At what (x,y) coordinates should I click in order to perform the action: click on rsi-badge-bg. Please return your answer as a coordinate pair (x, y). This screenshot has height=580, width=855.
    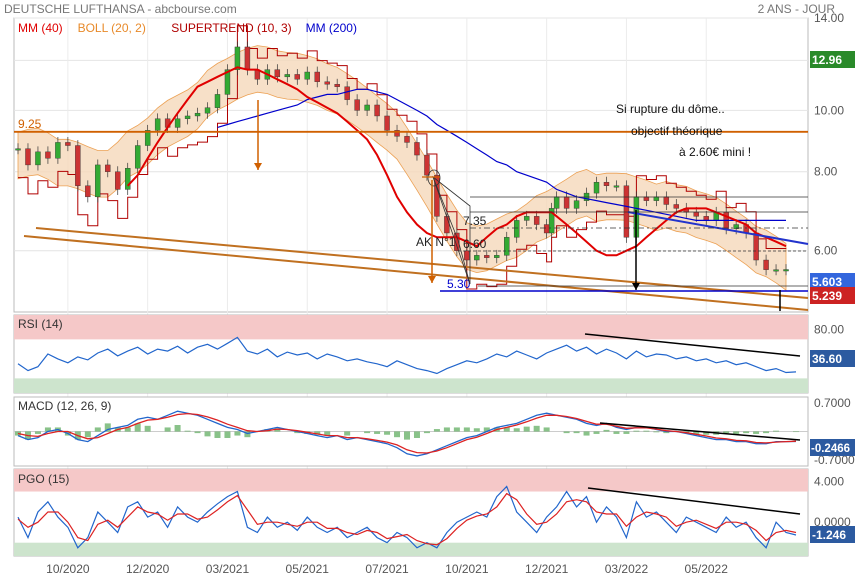
    Looking at the image, I should click on (832, 358).